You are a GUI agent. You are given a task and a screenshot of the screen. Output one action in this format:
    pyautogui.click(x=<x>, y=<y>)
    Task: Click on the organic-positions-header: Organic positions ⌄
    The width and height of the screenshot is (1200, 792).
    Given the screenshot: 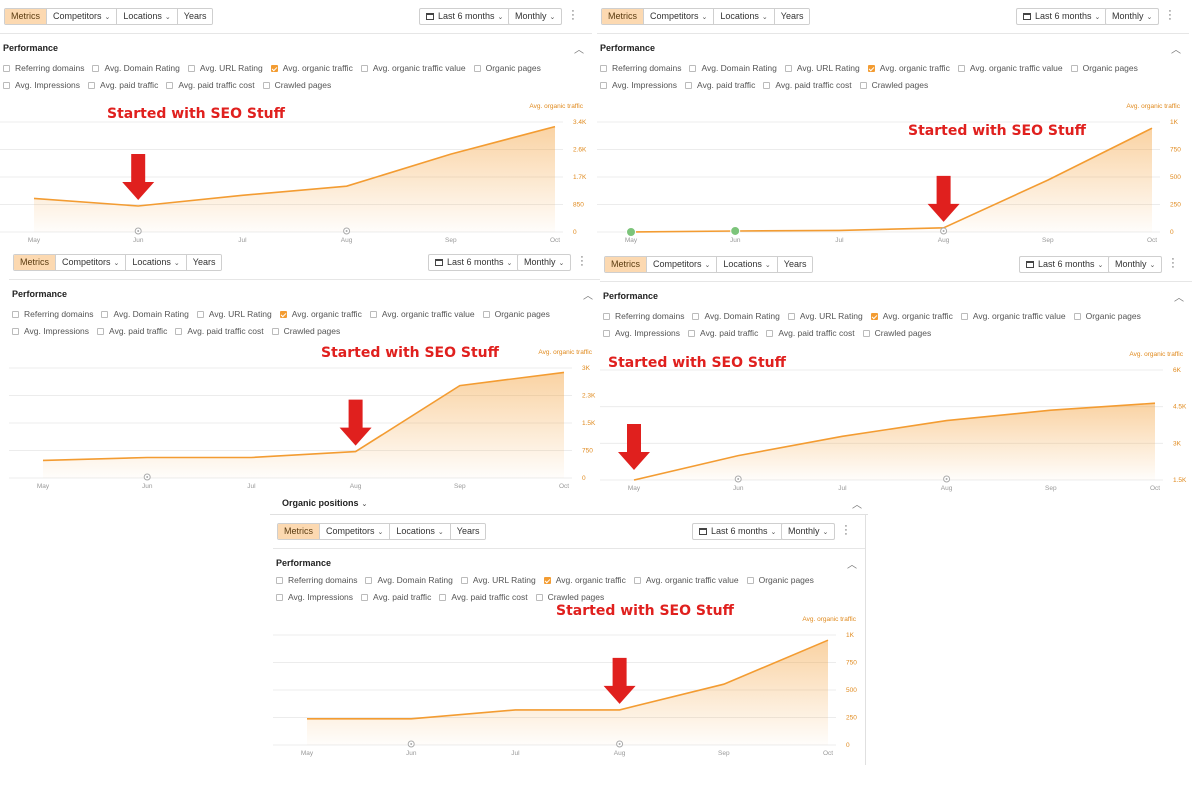 What is the action you would take?
    pyautogui.click(x=324, y=503)
    